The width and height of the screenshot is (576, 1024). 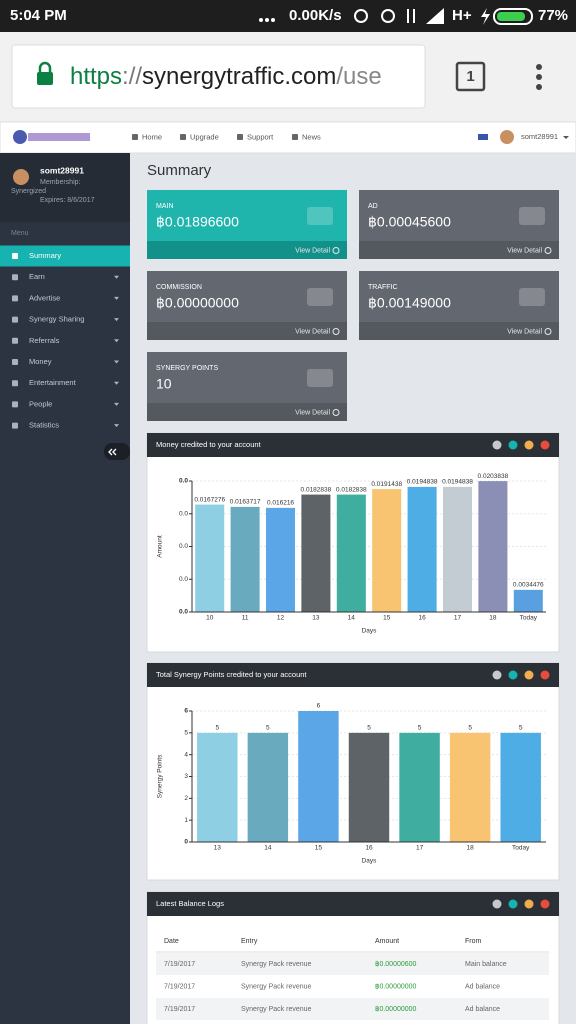 What do you see at coordinates (352, 618) in the screenshot?
I see `x-tick-label: 14` at bounding box center [352, 618].